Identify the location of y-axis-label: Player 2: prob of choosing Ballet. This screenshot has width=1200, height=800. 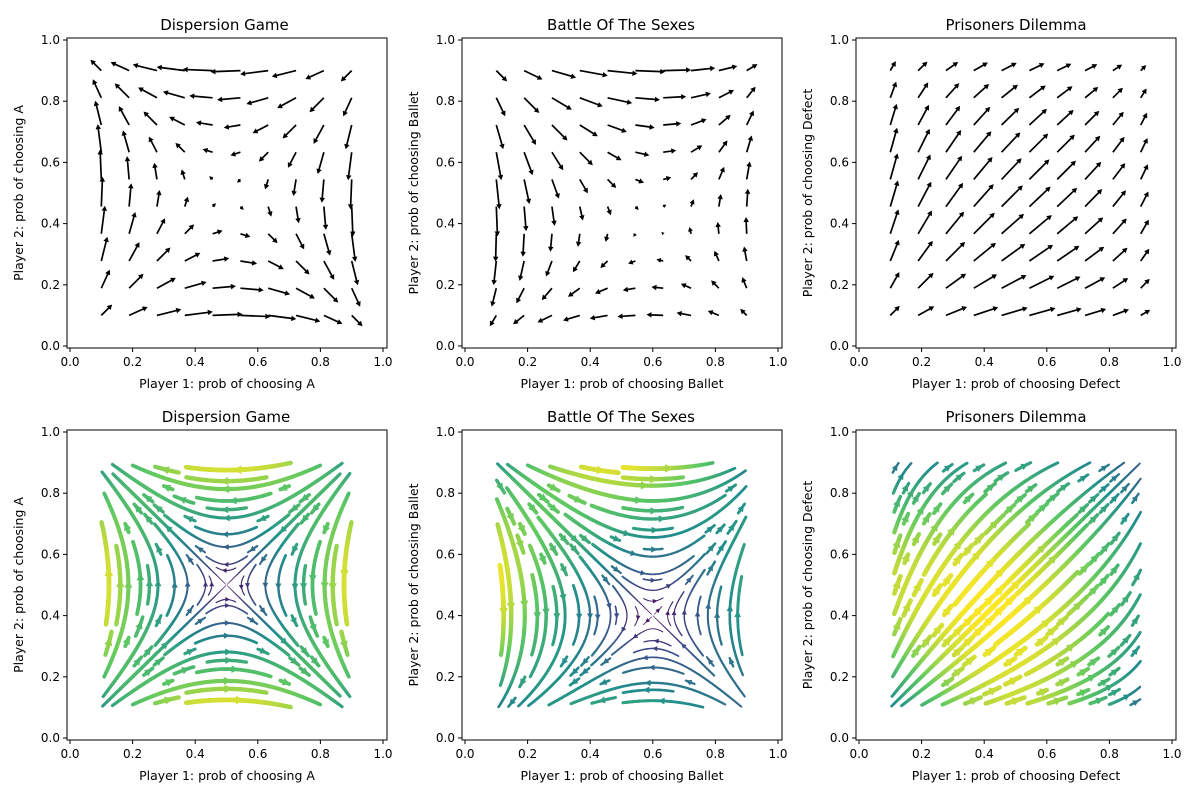
(413, 584).